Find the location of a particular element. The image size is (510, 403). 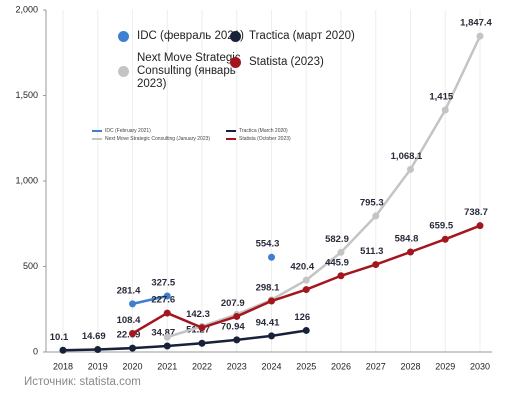

x-tick-label: 2026 is located at coordinates (341, 366).